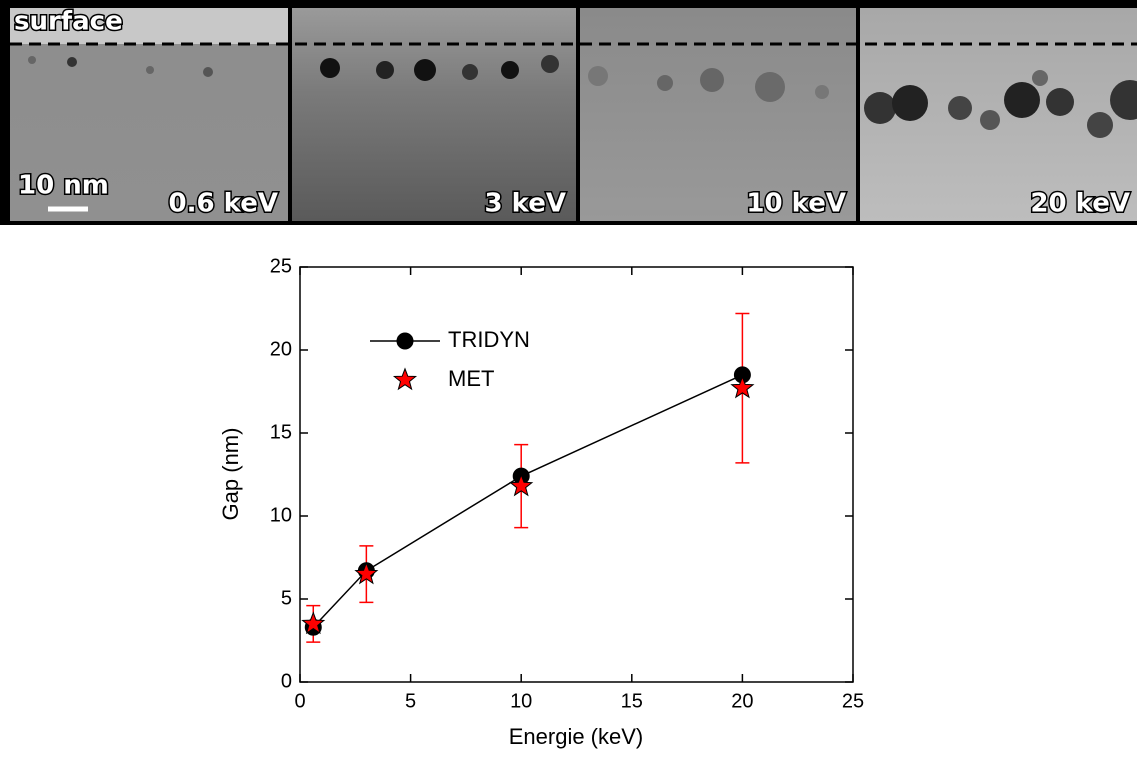 Image resolution: width=1137 pixels, height=758 pixels. What do you see at coordinates (286, 598) in the screenshot?
I see `y-tick-label: 5` at bounding box center [286, 598].